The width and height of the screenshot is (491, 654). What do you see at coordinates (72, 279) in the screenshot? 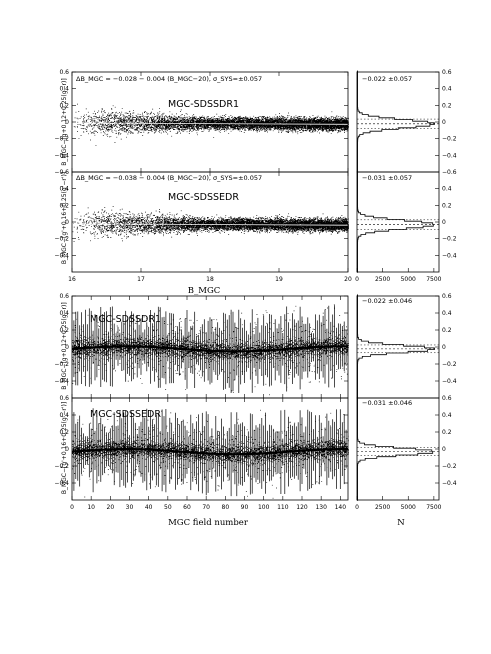
I see `x-tick-label: 16` at bounding box center [72, 279].